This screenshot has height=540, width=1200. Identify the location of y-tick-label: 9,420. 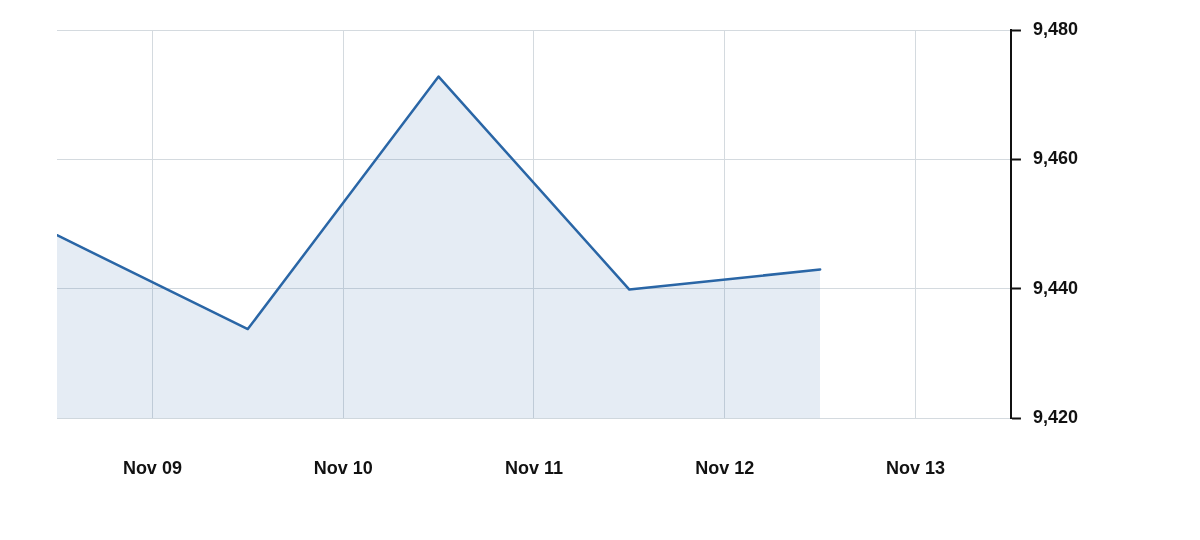
(1055, 417).